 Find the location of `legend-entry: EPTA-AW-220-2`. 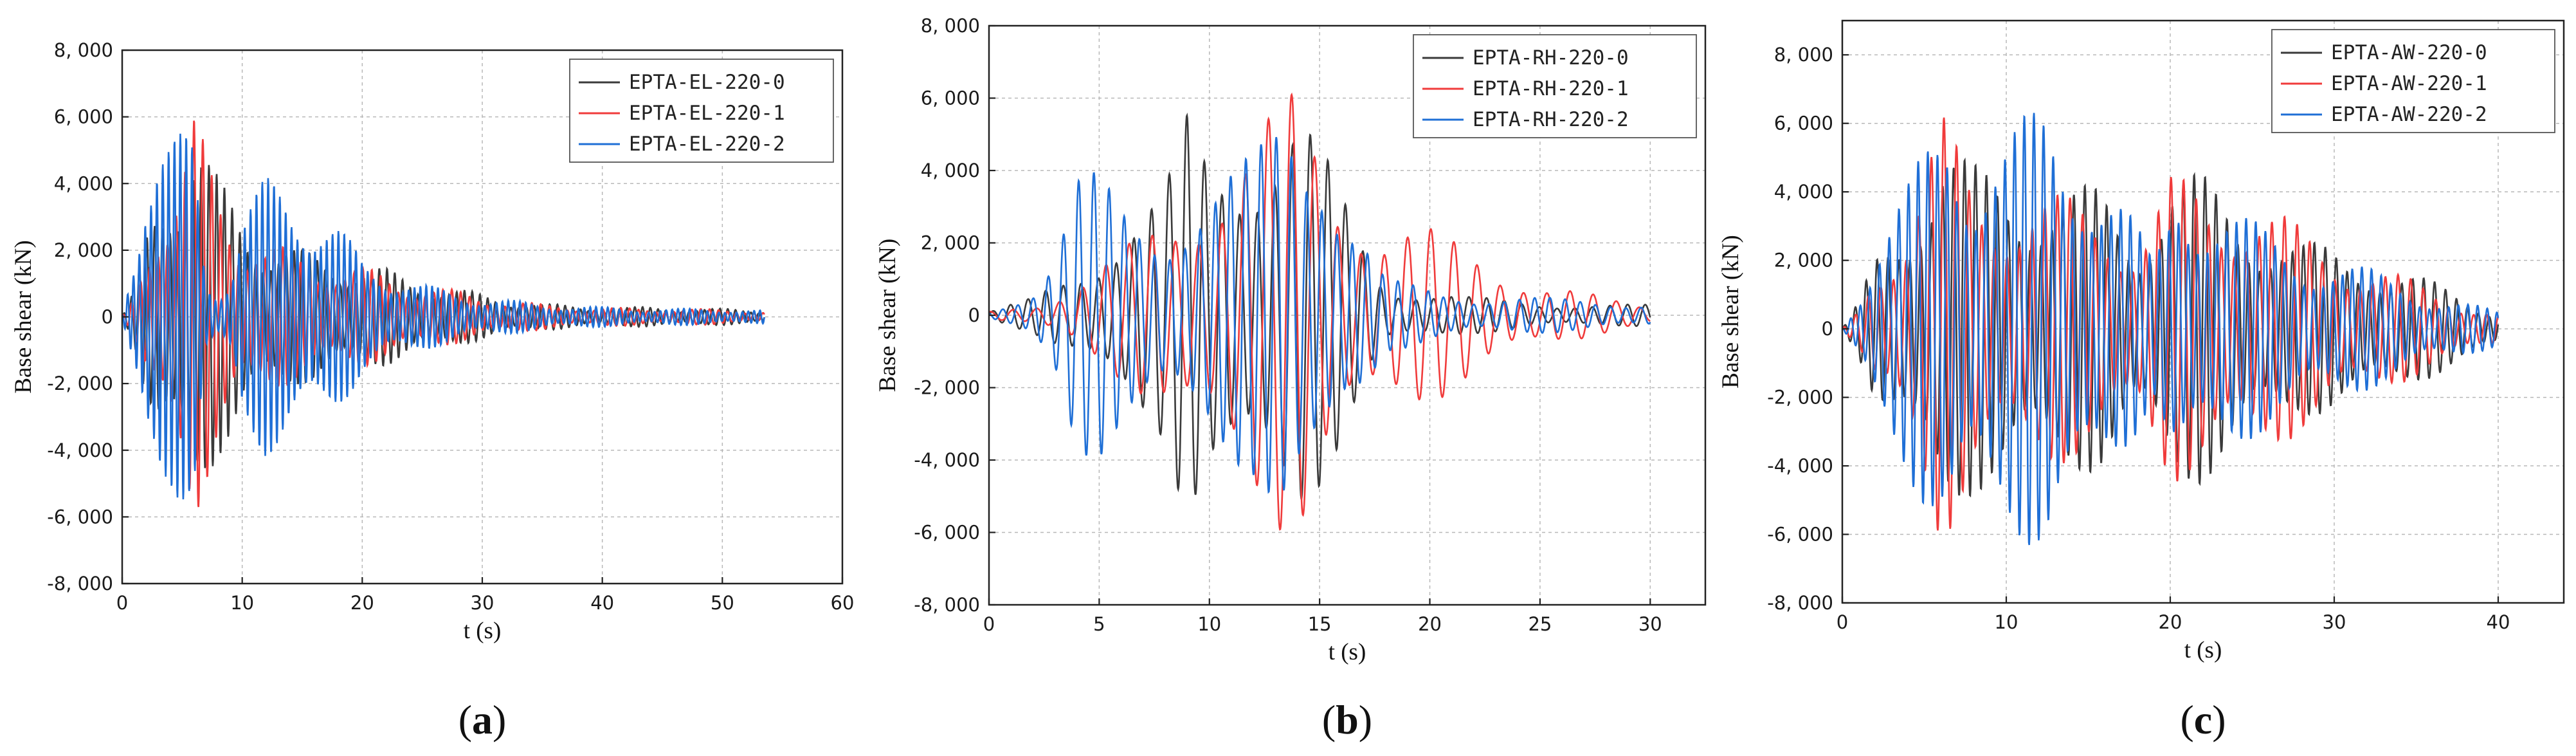

legend-entry: EPTA-AW-220-2 is located at coordinates (2409, 114).